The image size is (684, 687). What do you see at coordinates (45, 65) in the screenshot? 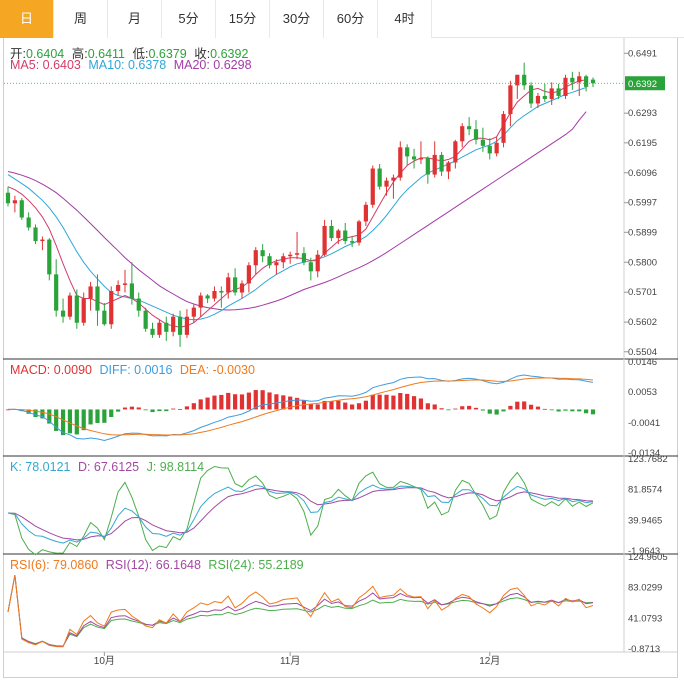
I see `ma5-legend: MA5: 0.6403` at bounding box center [45, 65].